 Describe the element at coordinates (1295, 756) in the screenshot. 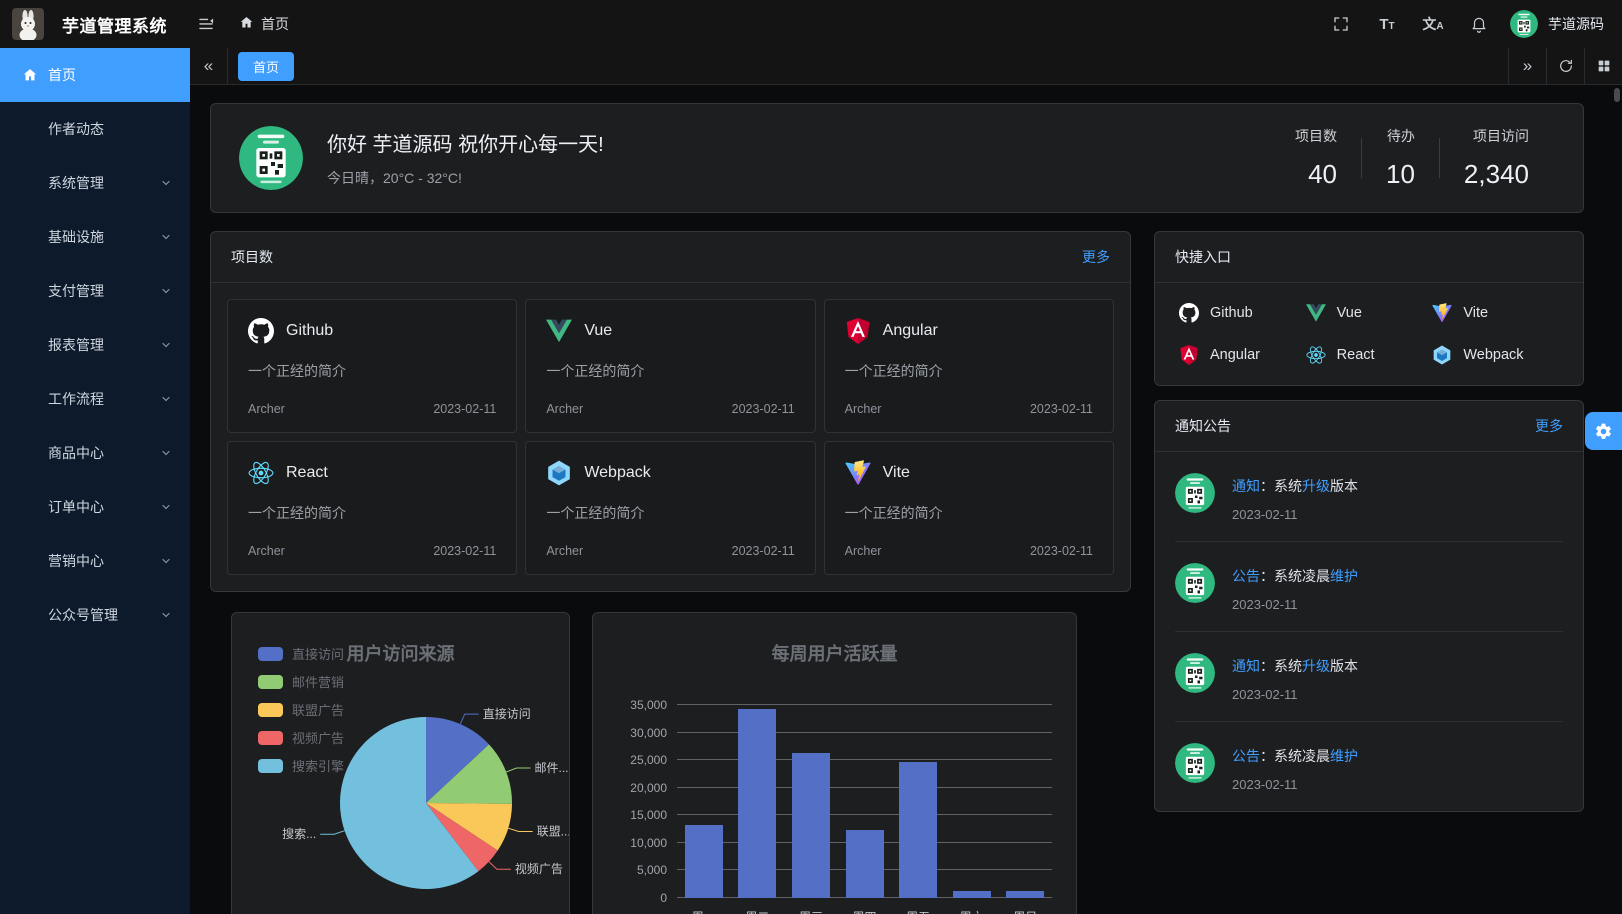

I see `notice-title: 公告：系统凌晨维护` at that location.